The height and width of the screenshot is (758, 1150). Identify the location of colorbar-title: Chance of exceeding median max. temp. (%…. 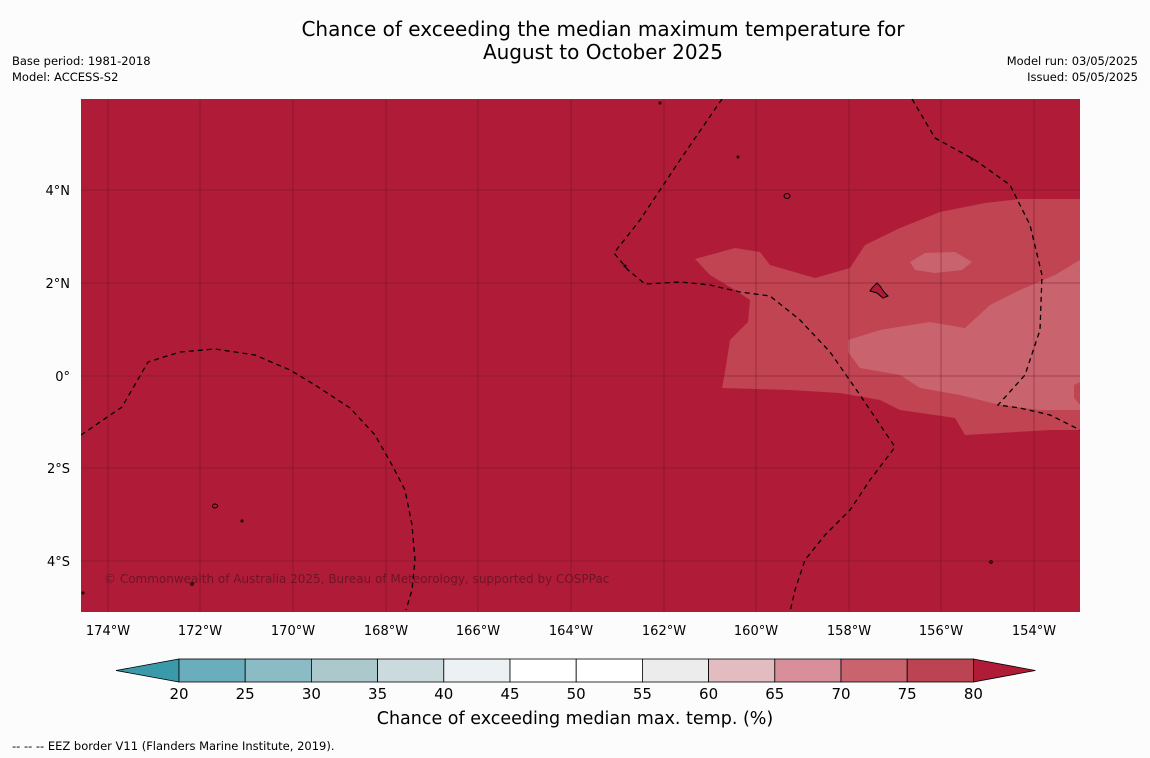
(575, 719).